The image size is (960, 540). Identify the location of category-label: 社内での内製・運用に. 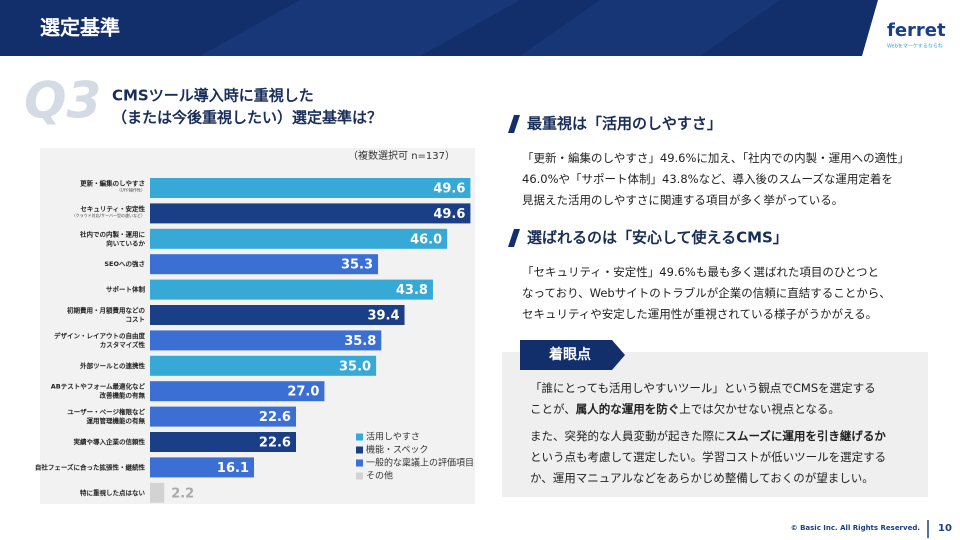
(112, 233).